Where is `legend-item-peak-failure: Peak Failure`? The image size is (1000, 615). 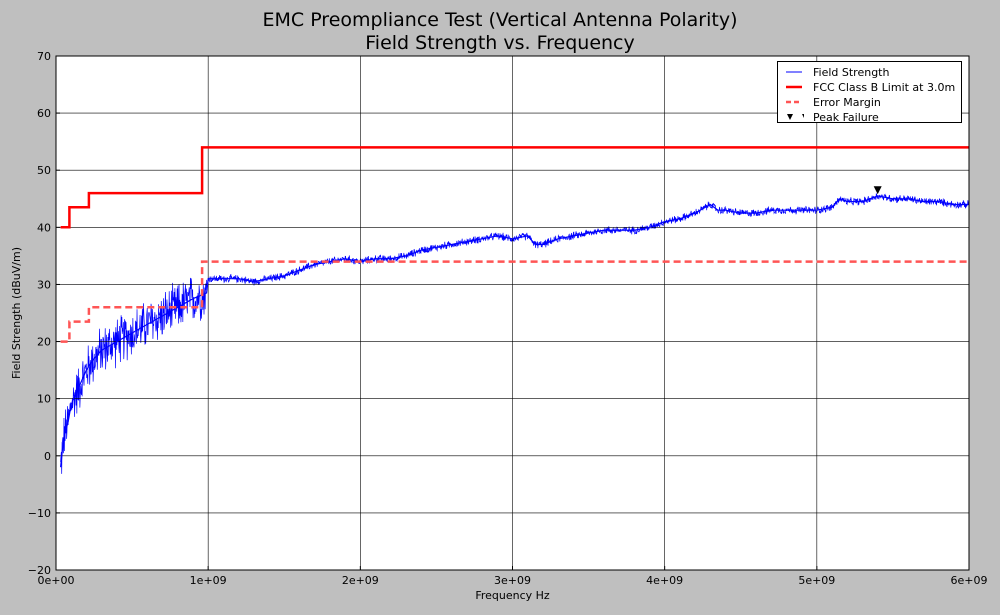 legend-item-peak-failure: Peak Failure is located at coordinates (869, 117).